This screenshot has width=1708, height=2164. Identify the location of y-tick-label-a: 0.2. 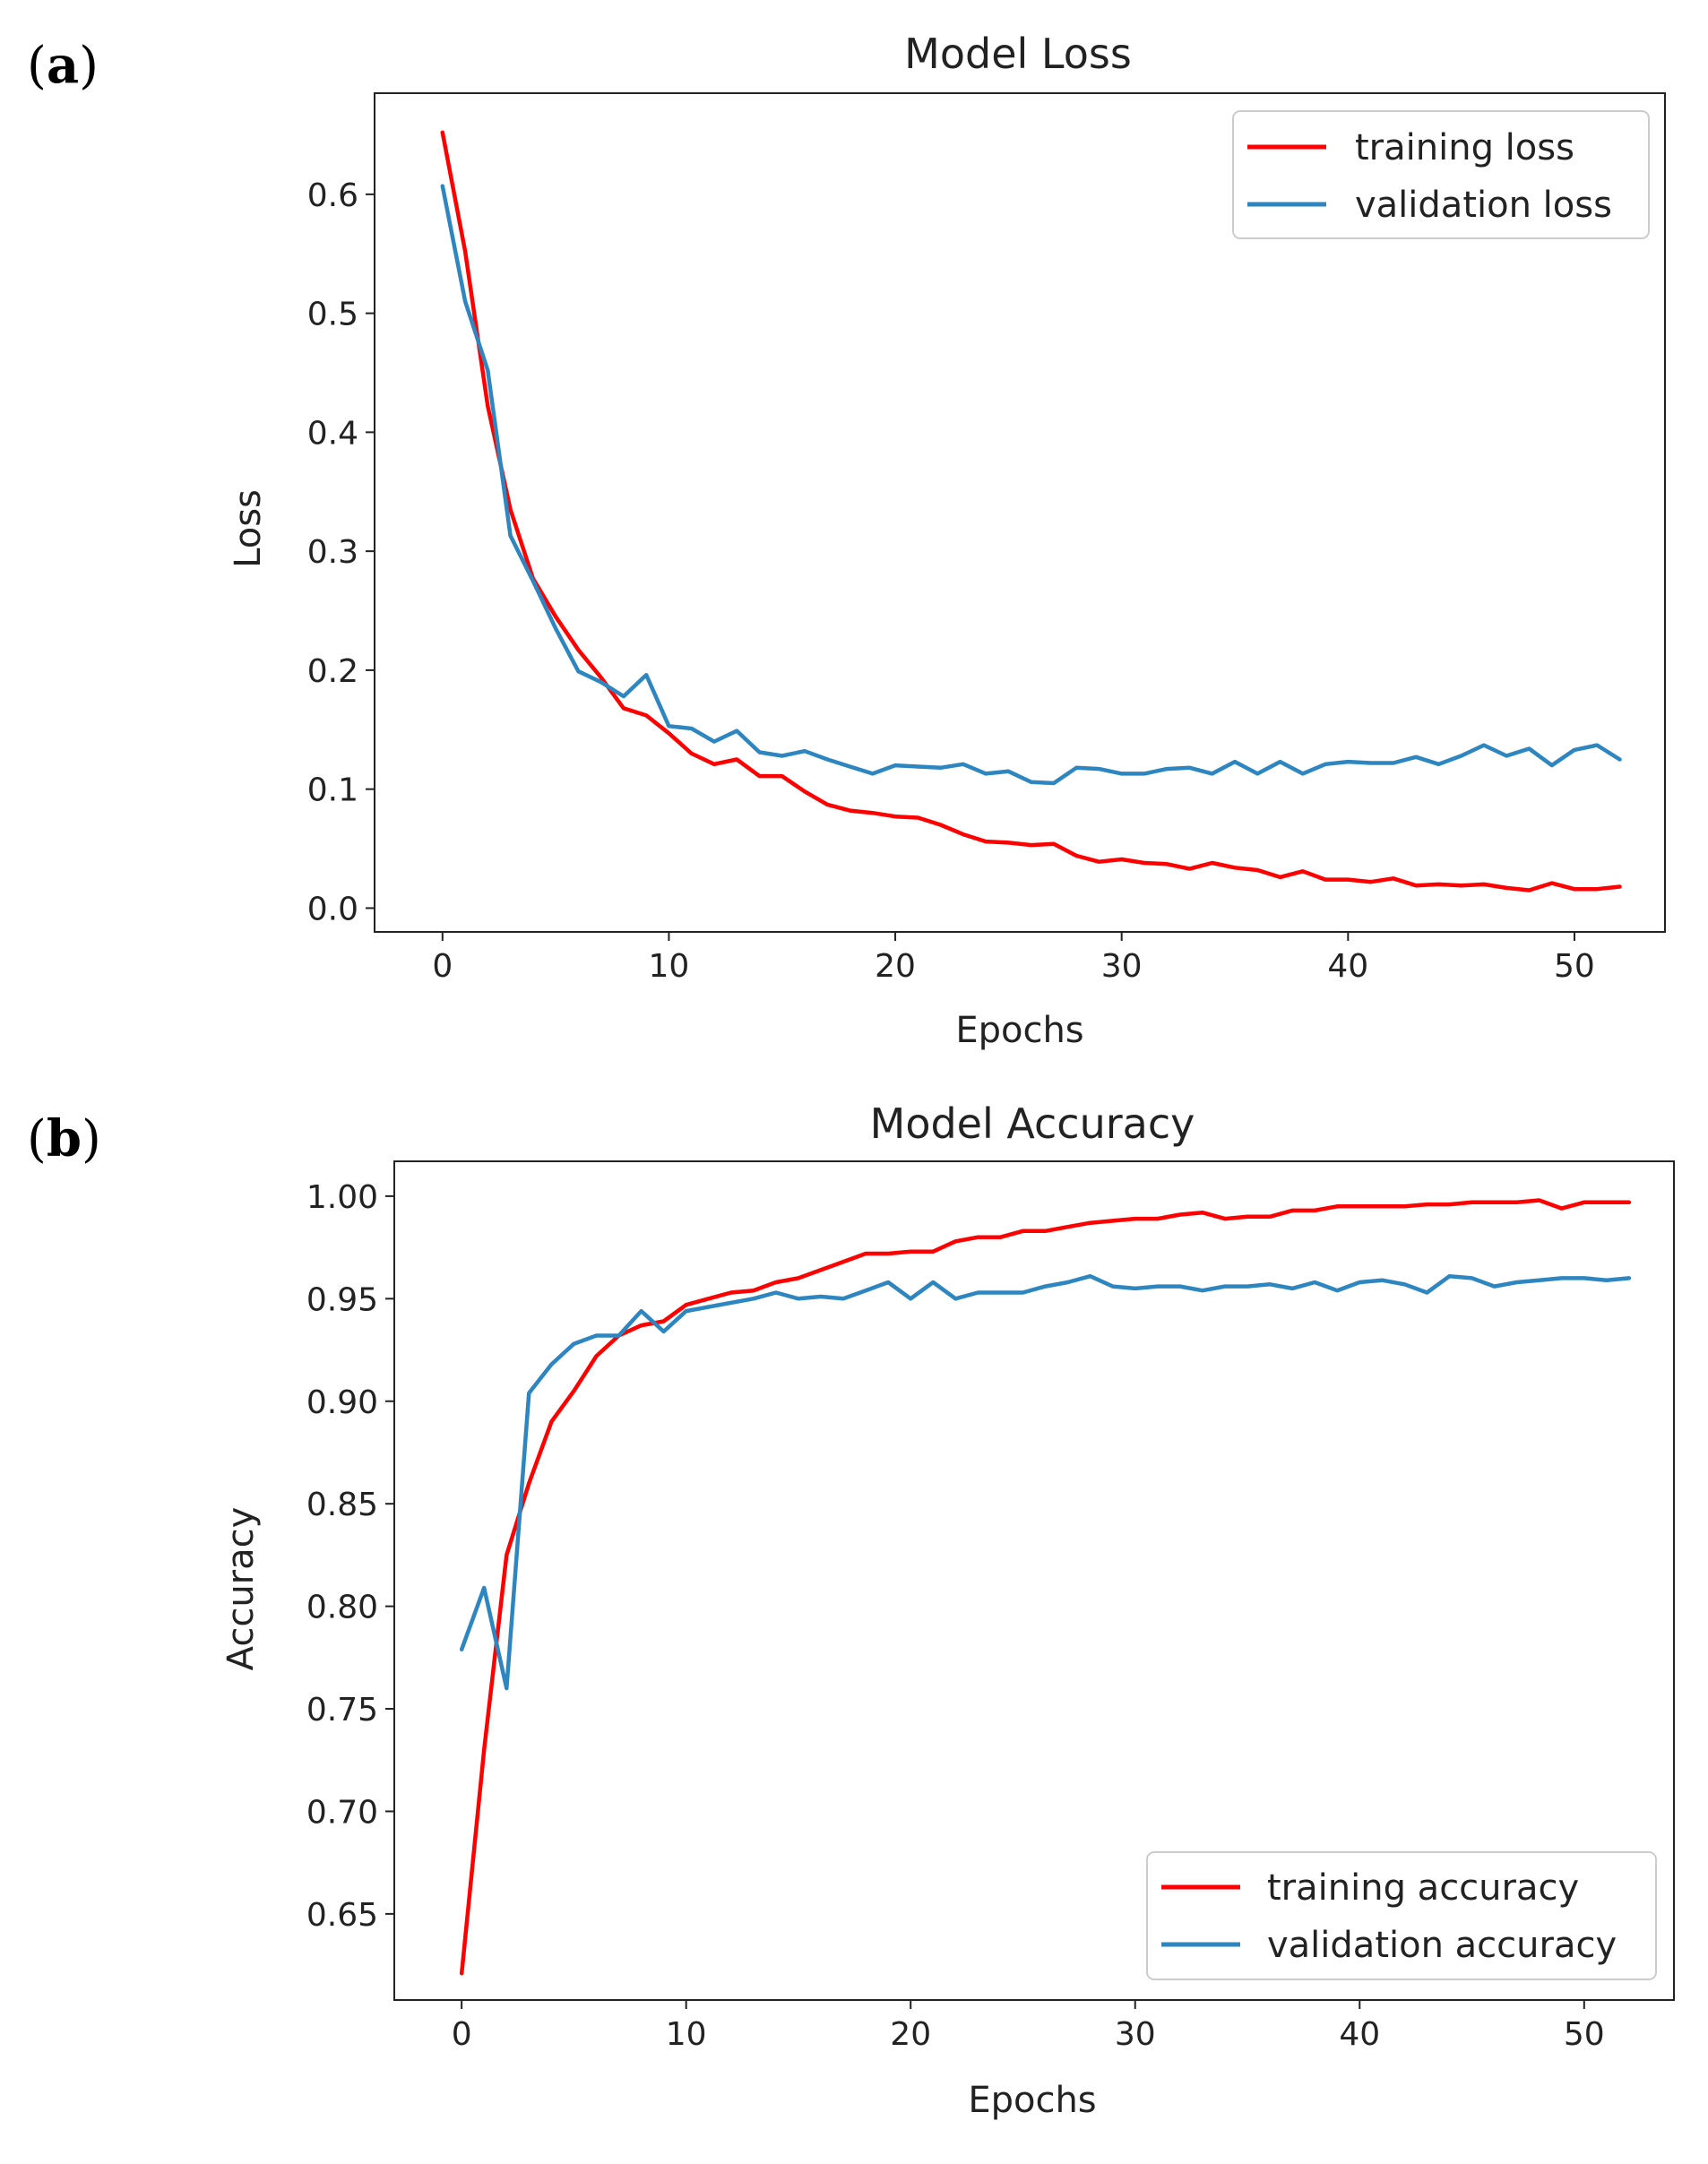
(332, 671).